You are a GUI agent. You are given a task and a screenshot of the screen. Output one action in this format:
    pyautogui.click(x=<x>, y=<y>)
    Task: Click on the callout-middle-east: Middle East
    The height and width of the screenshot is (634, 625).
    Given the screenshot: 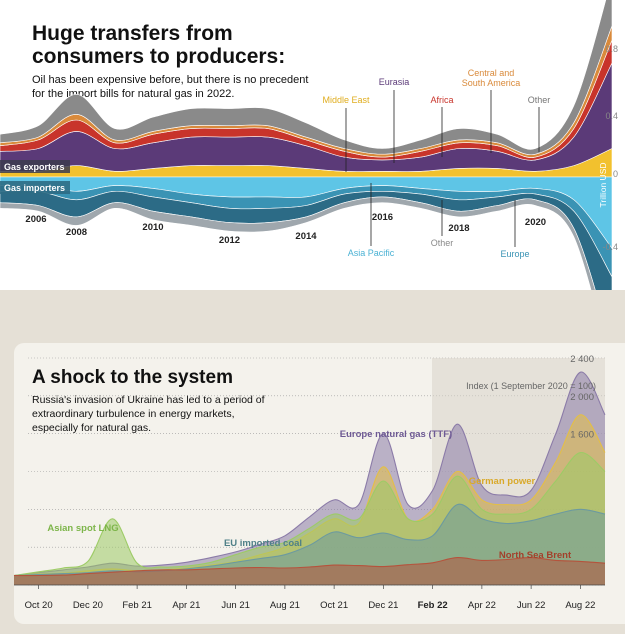 What is the action you would take?
    pyautogui.click(x=346, y=100)
    